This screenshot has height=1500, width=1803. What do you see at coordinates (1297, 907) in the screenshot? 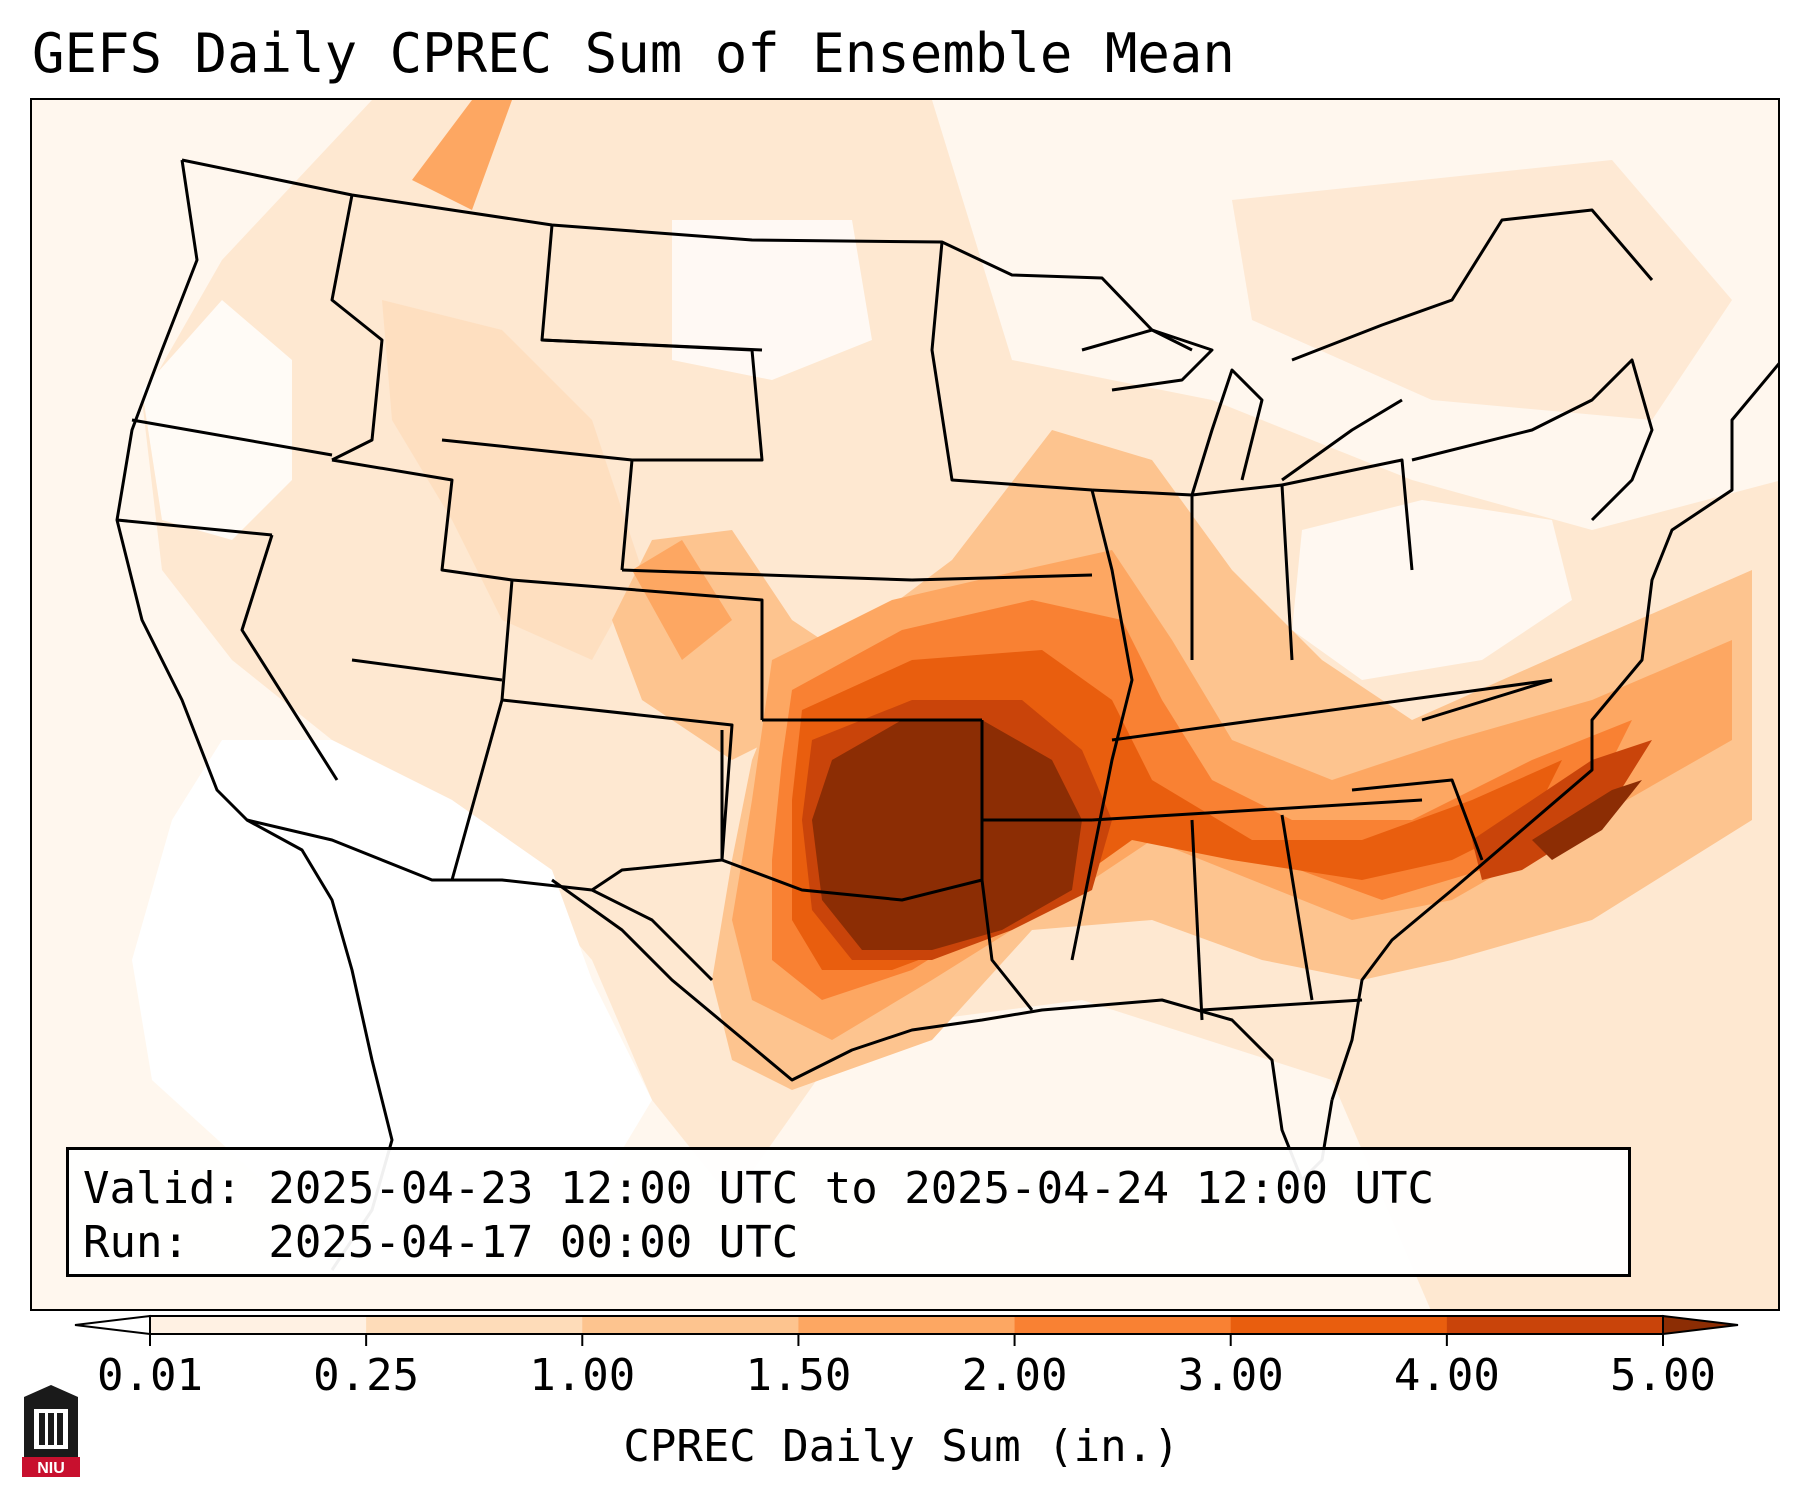
I see `border-al-ga` at bounding box center [1297, 907].